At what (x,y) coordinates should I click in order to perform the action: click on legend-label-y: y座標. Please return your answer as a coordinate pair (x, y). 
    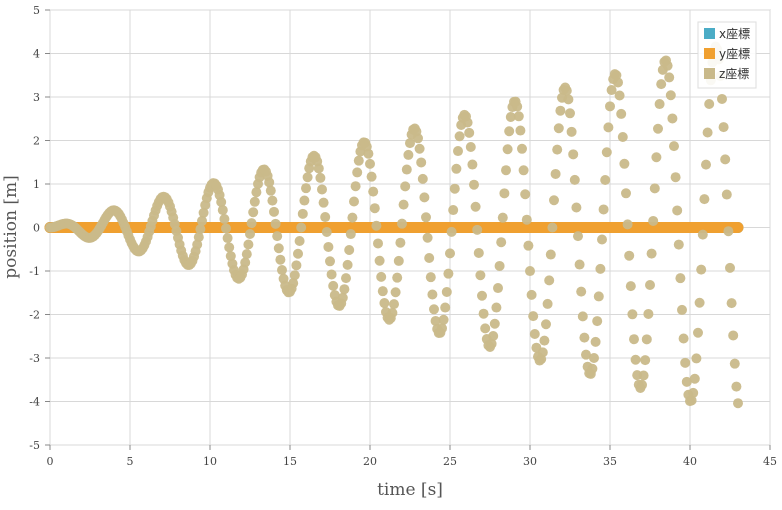
    Looking at the image, I should click on (734, 53).